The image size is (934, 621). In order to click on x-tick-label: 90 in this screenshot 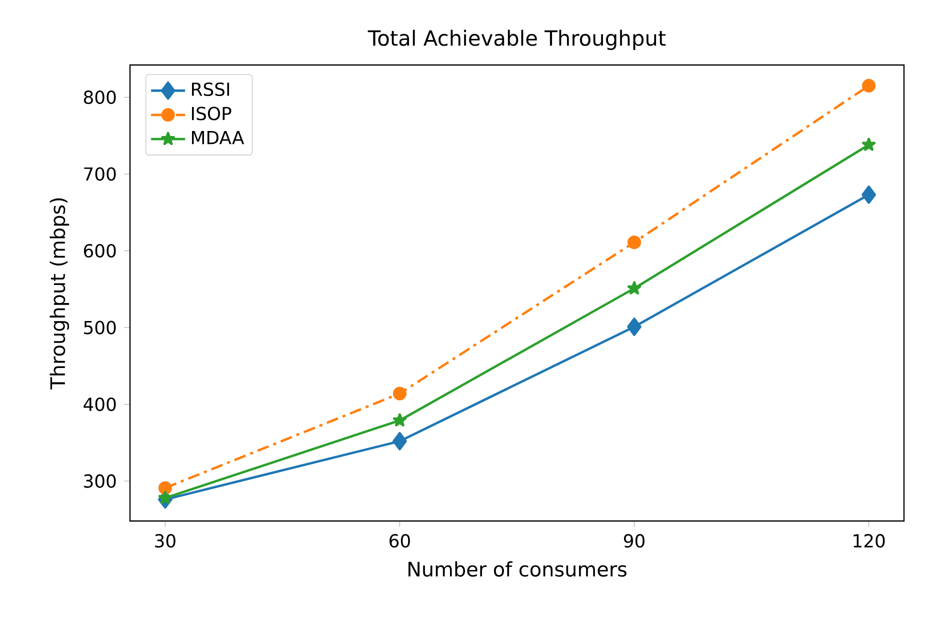, I will do `click(634, 541)`.